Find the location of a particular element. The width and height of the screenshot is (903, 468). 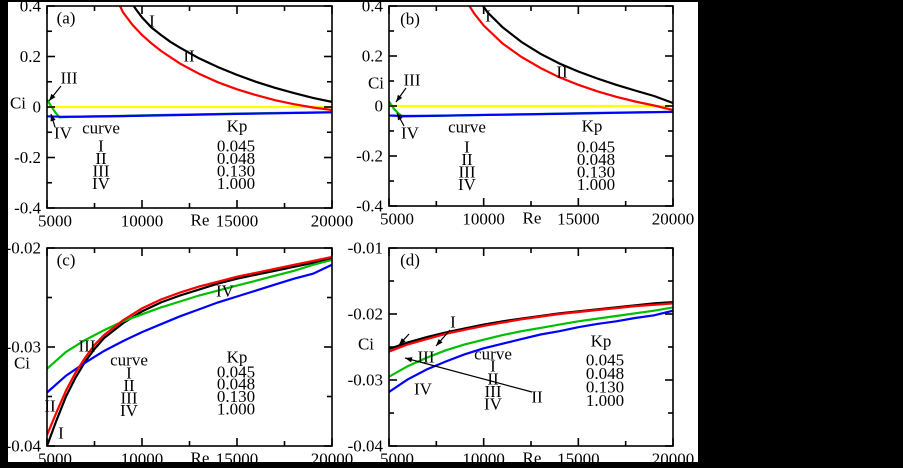

y-axis-title-d: Ci is located at coordinates (366, 344).